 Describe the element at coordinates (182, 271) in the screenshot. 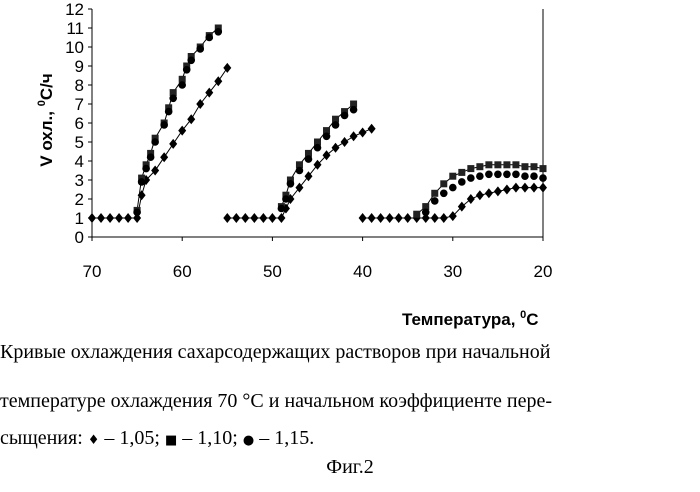

I see `x-tick-label: 60` at that location.